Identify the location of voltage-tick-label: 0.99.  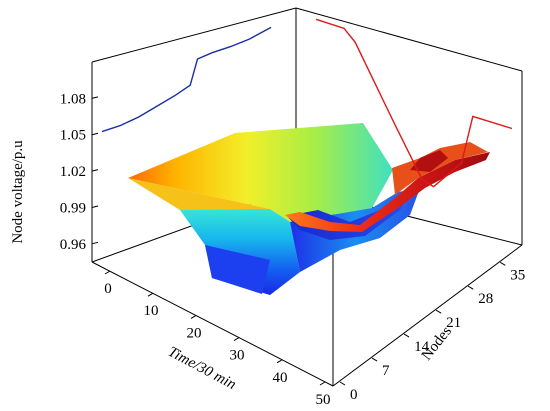
(73, 208).